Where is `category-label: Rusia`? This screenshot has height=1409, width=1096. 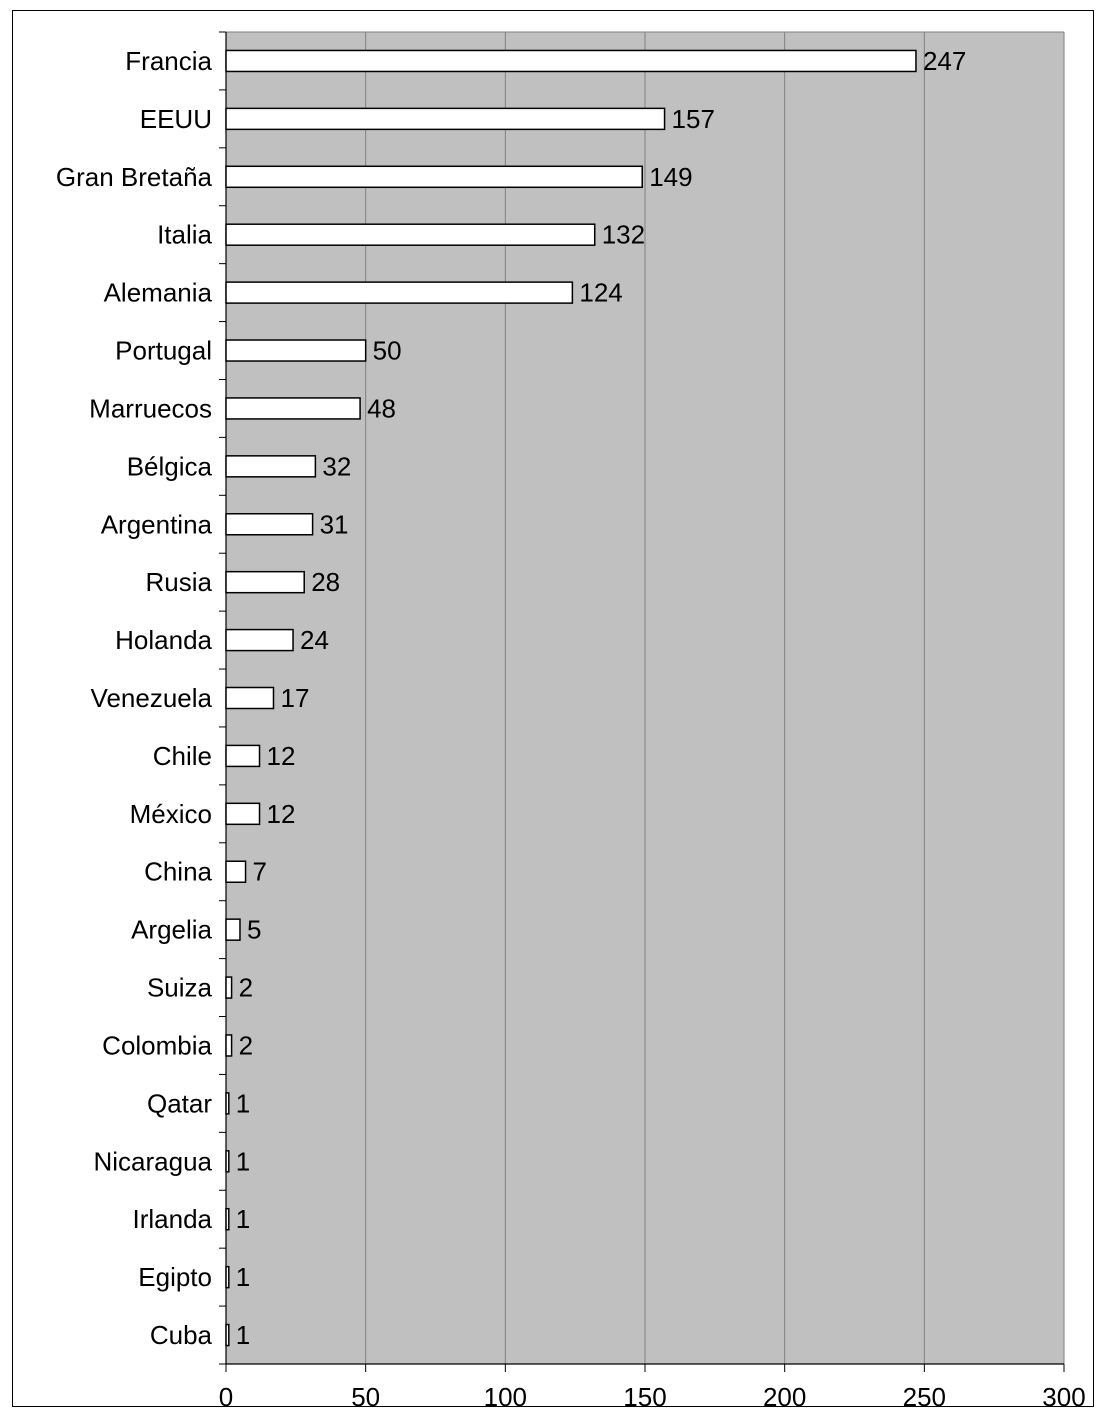 category-label: Rusia is located at coordinates (179, 582).